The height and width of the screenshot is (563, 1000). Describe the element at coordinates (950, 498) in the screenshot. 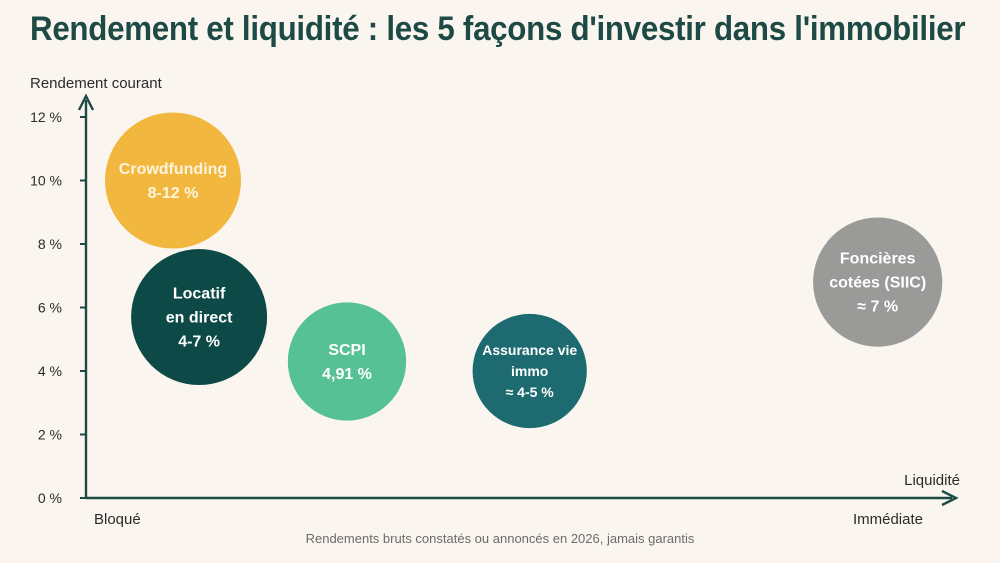

I see `x-axis-arrow` at that location.